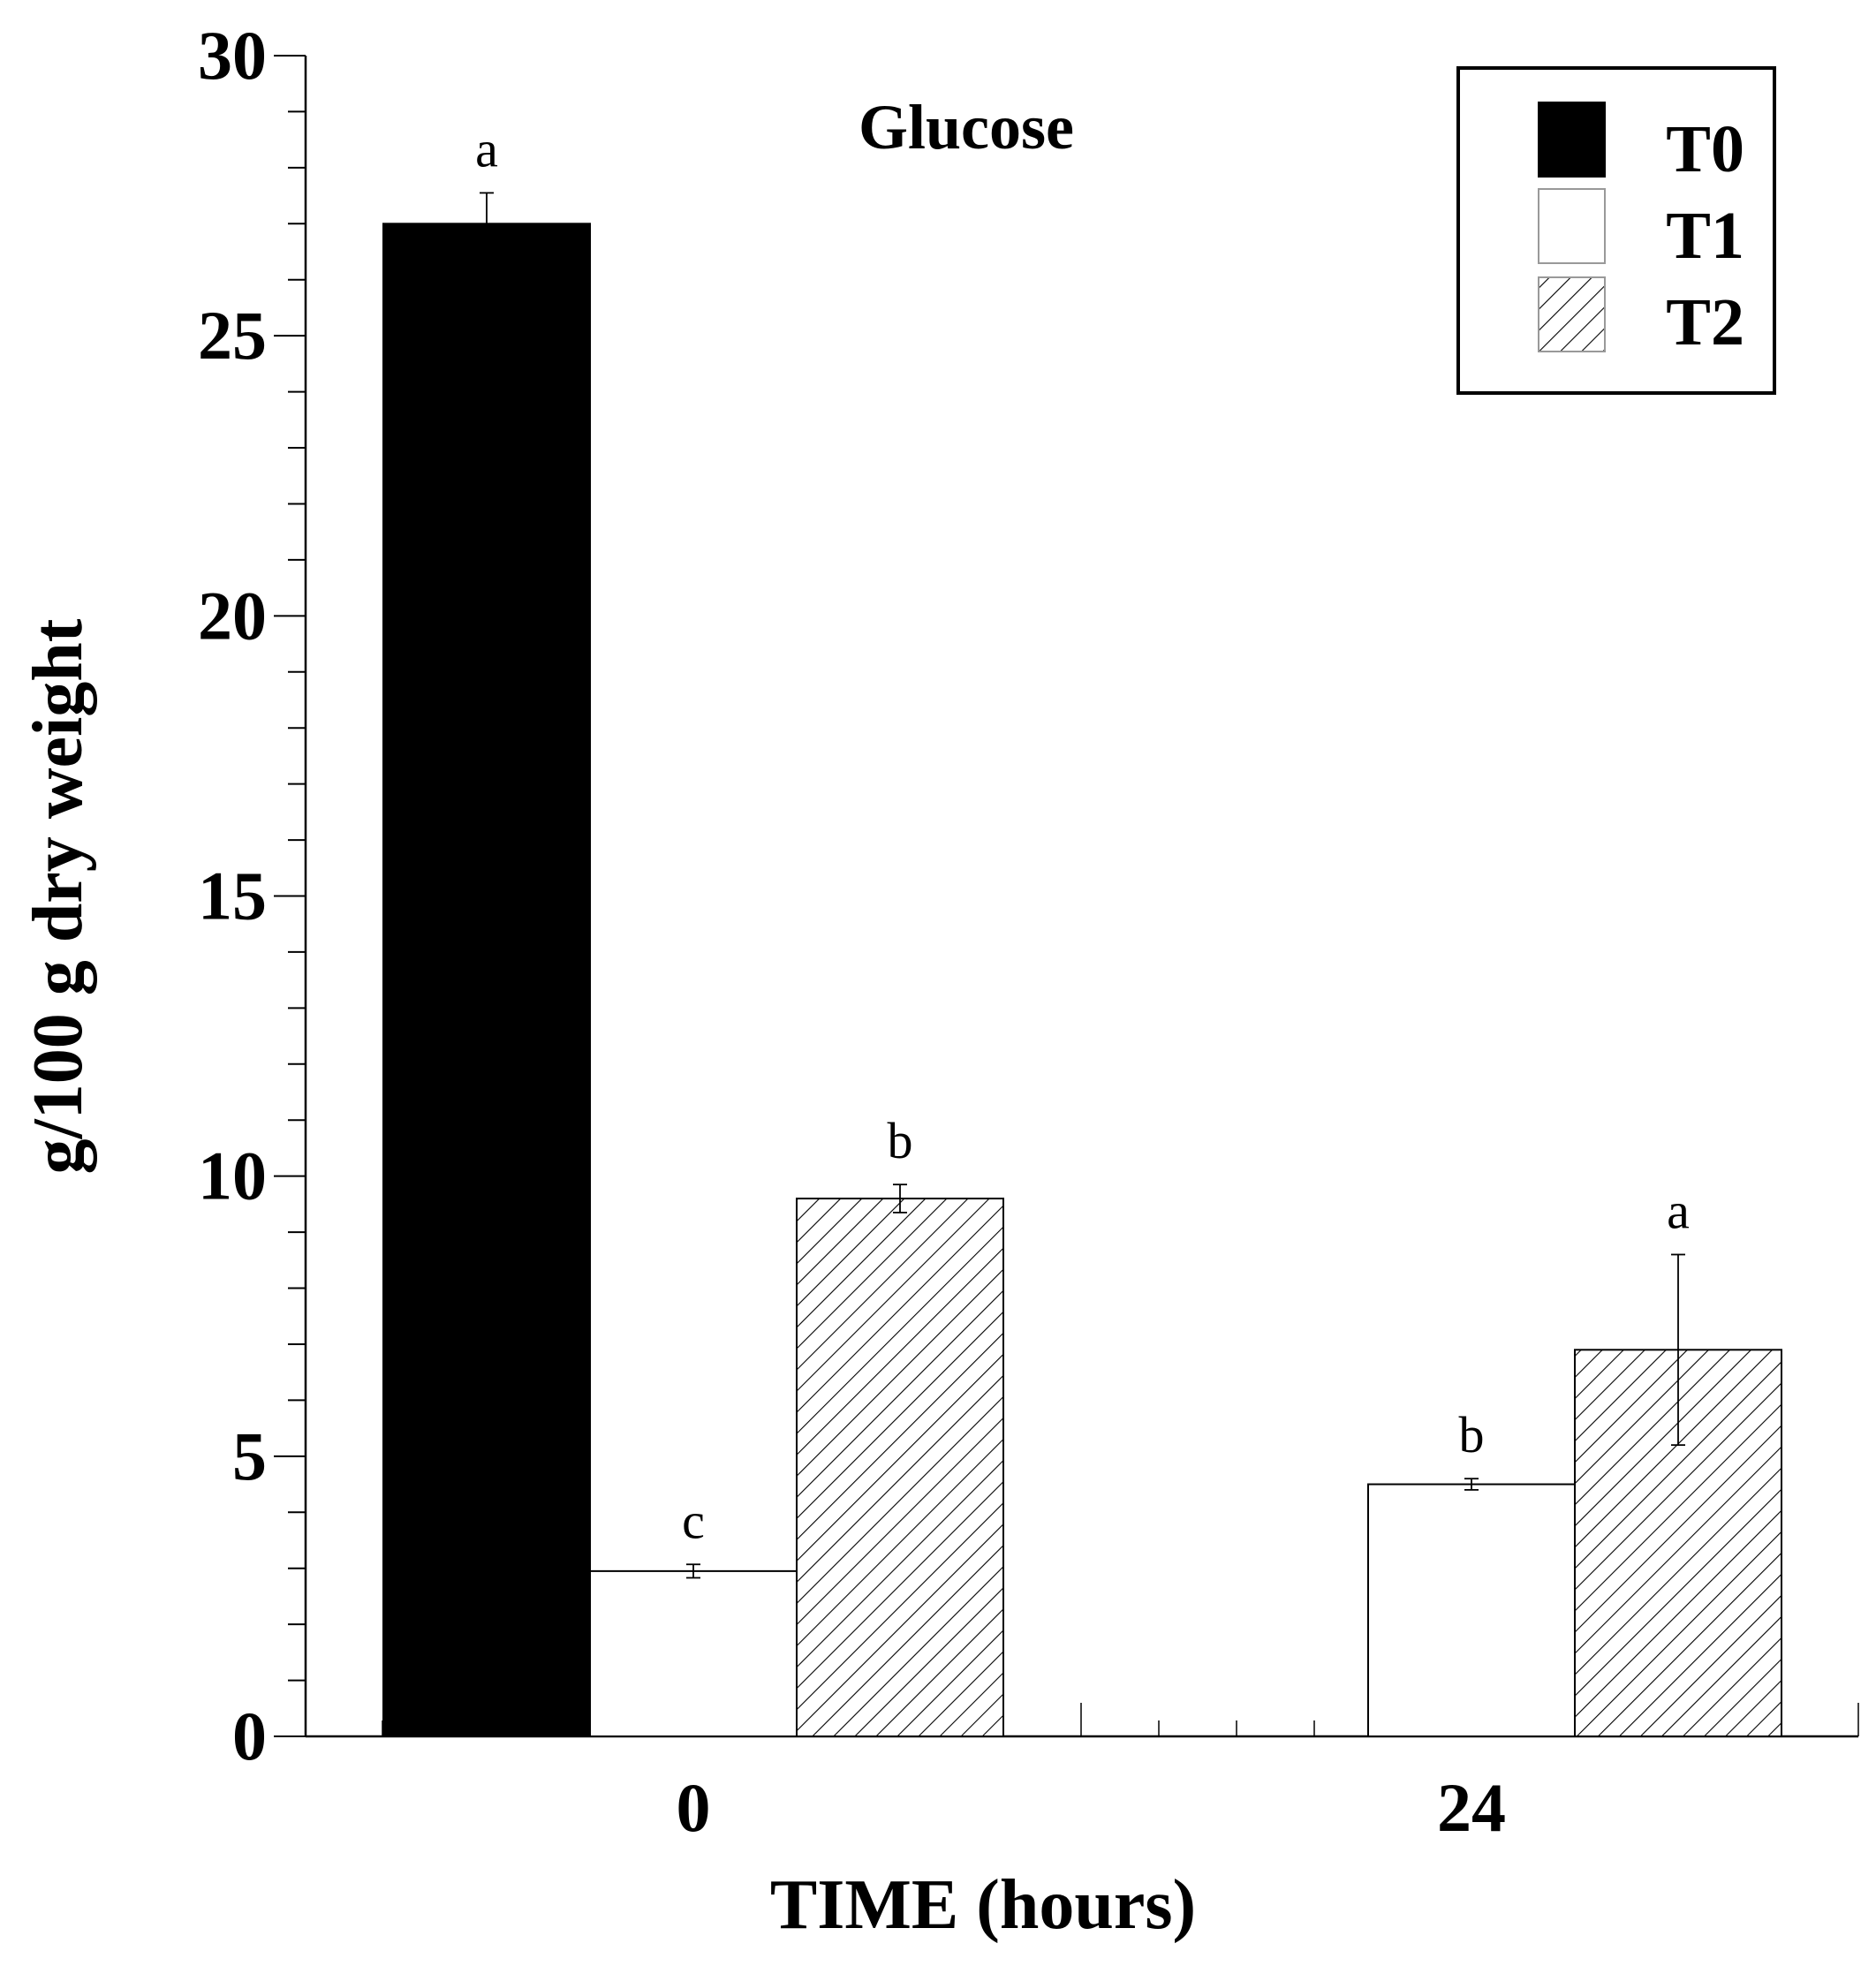 The width and height of the screenshot is (1876, 1966). What do you see at coordinates (1572, 314) in the screenshot?
I see `legend-swatch-T2` at bounding box center [1572, 314].